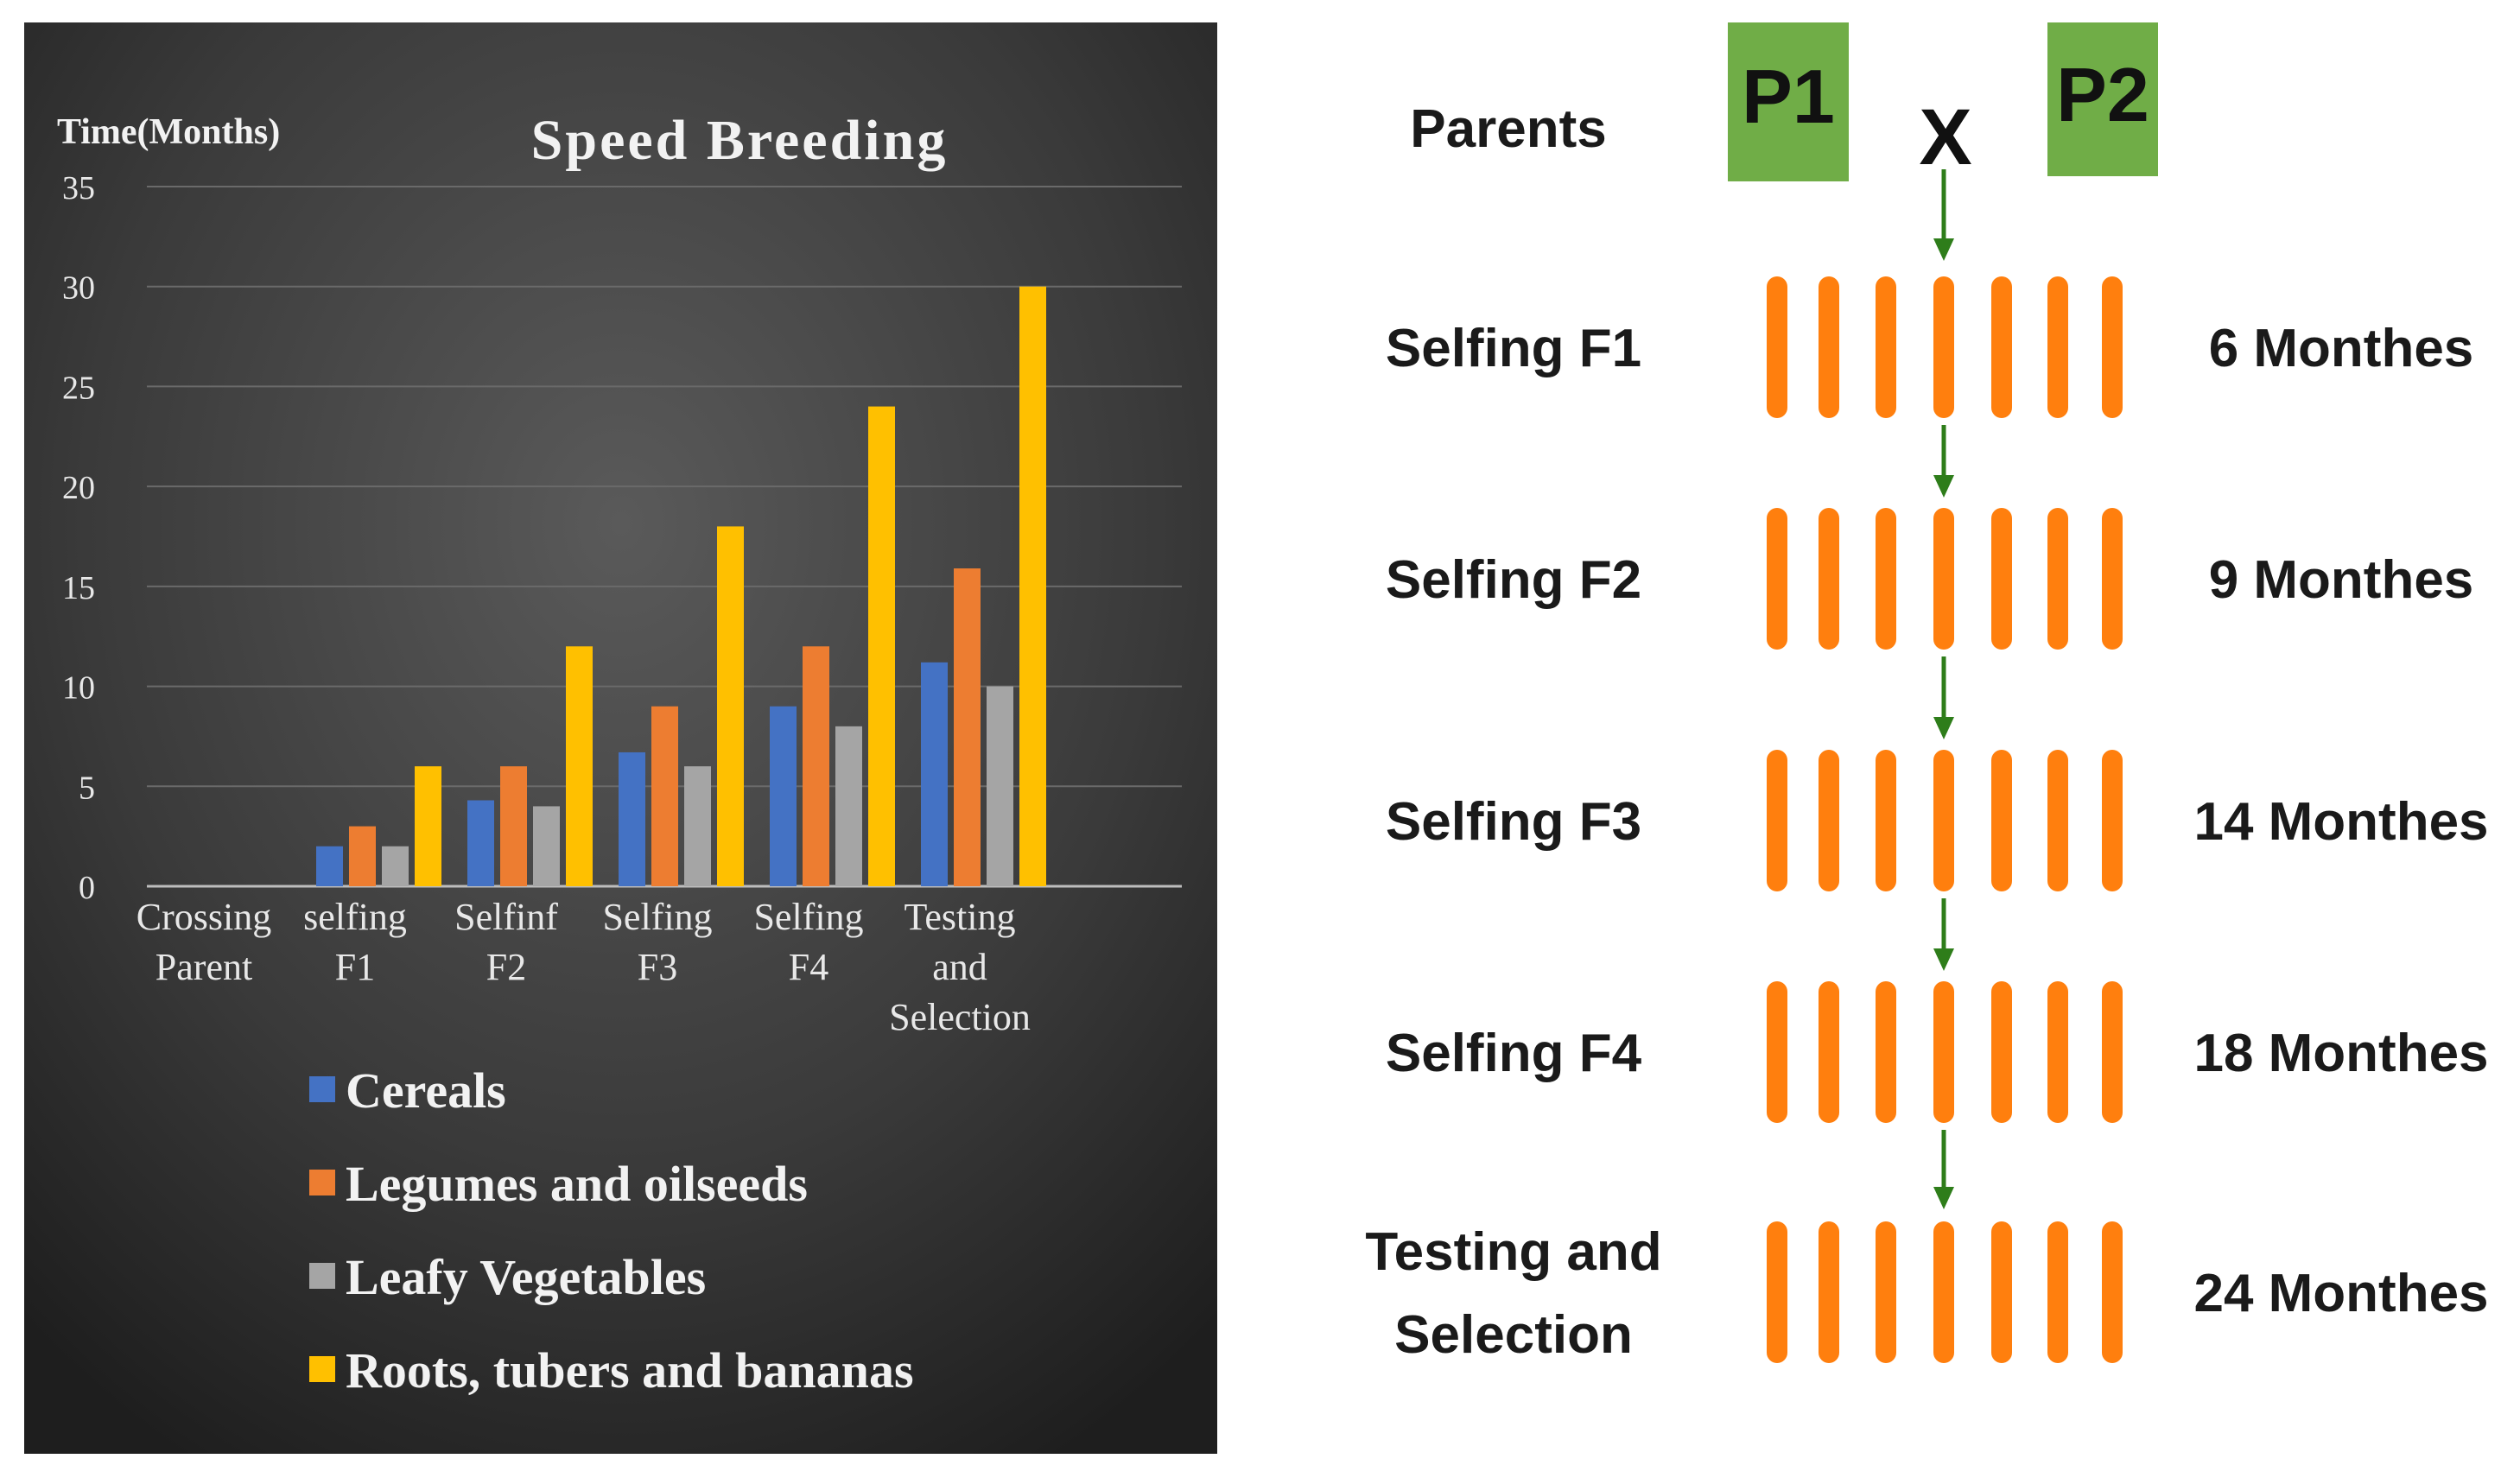  I want to click on x-tick-label: Crossing, so click(203, 917).